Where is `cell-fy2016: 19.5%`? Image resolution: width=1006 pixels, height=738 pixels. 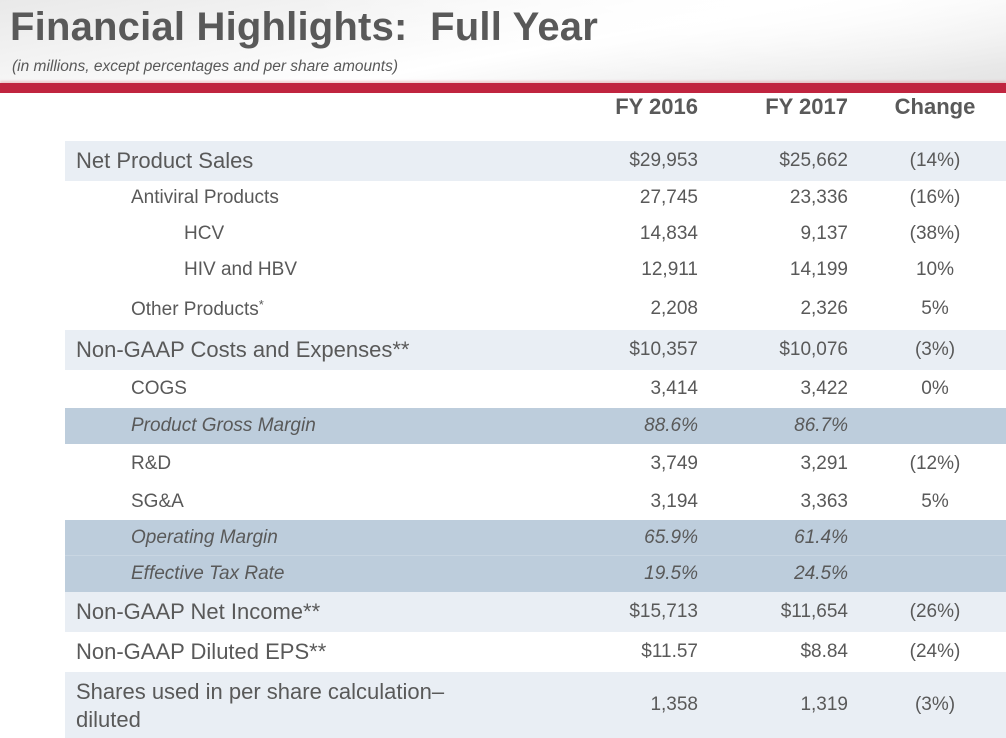 cell-fy2016: 19.5% is located at coordinates (671, 573).